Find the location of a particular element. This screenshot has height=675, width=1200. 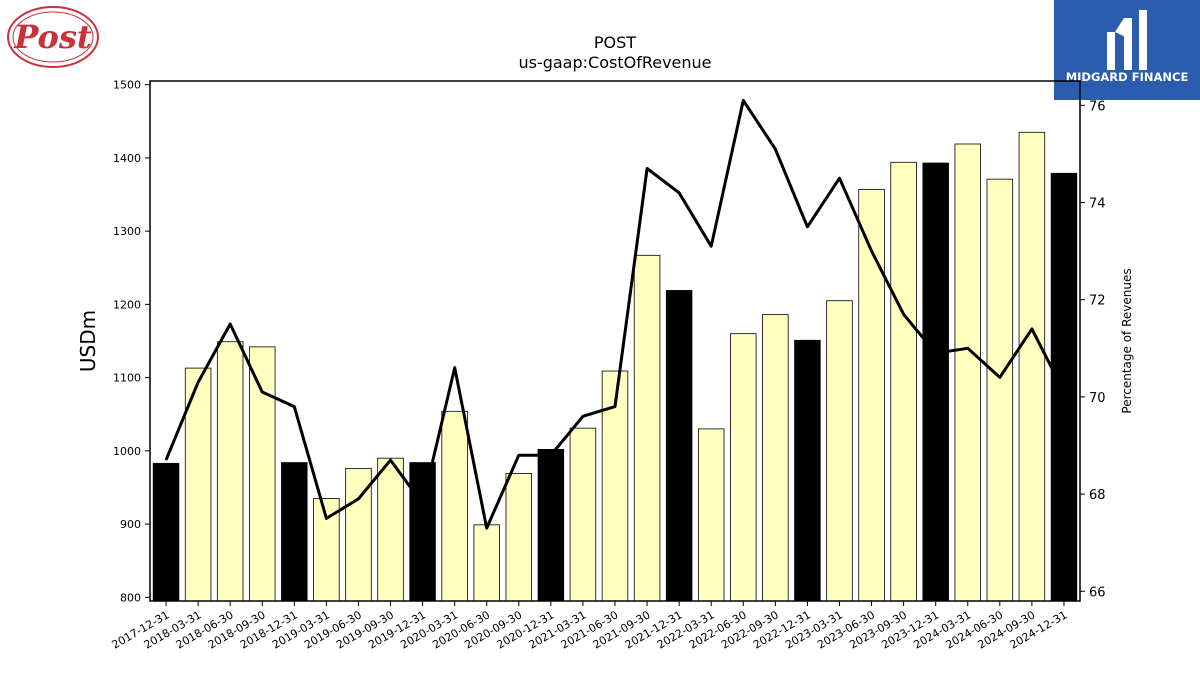

y-tick-label: 1200 is located at coordinates (127, 304).